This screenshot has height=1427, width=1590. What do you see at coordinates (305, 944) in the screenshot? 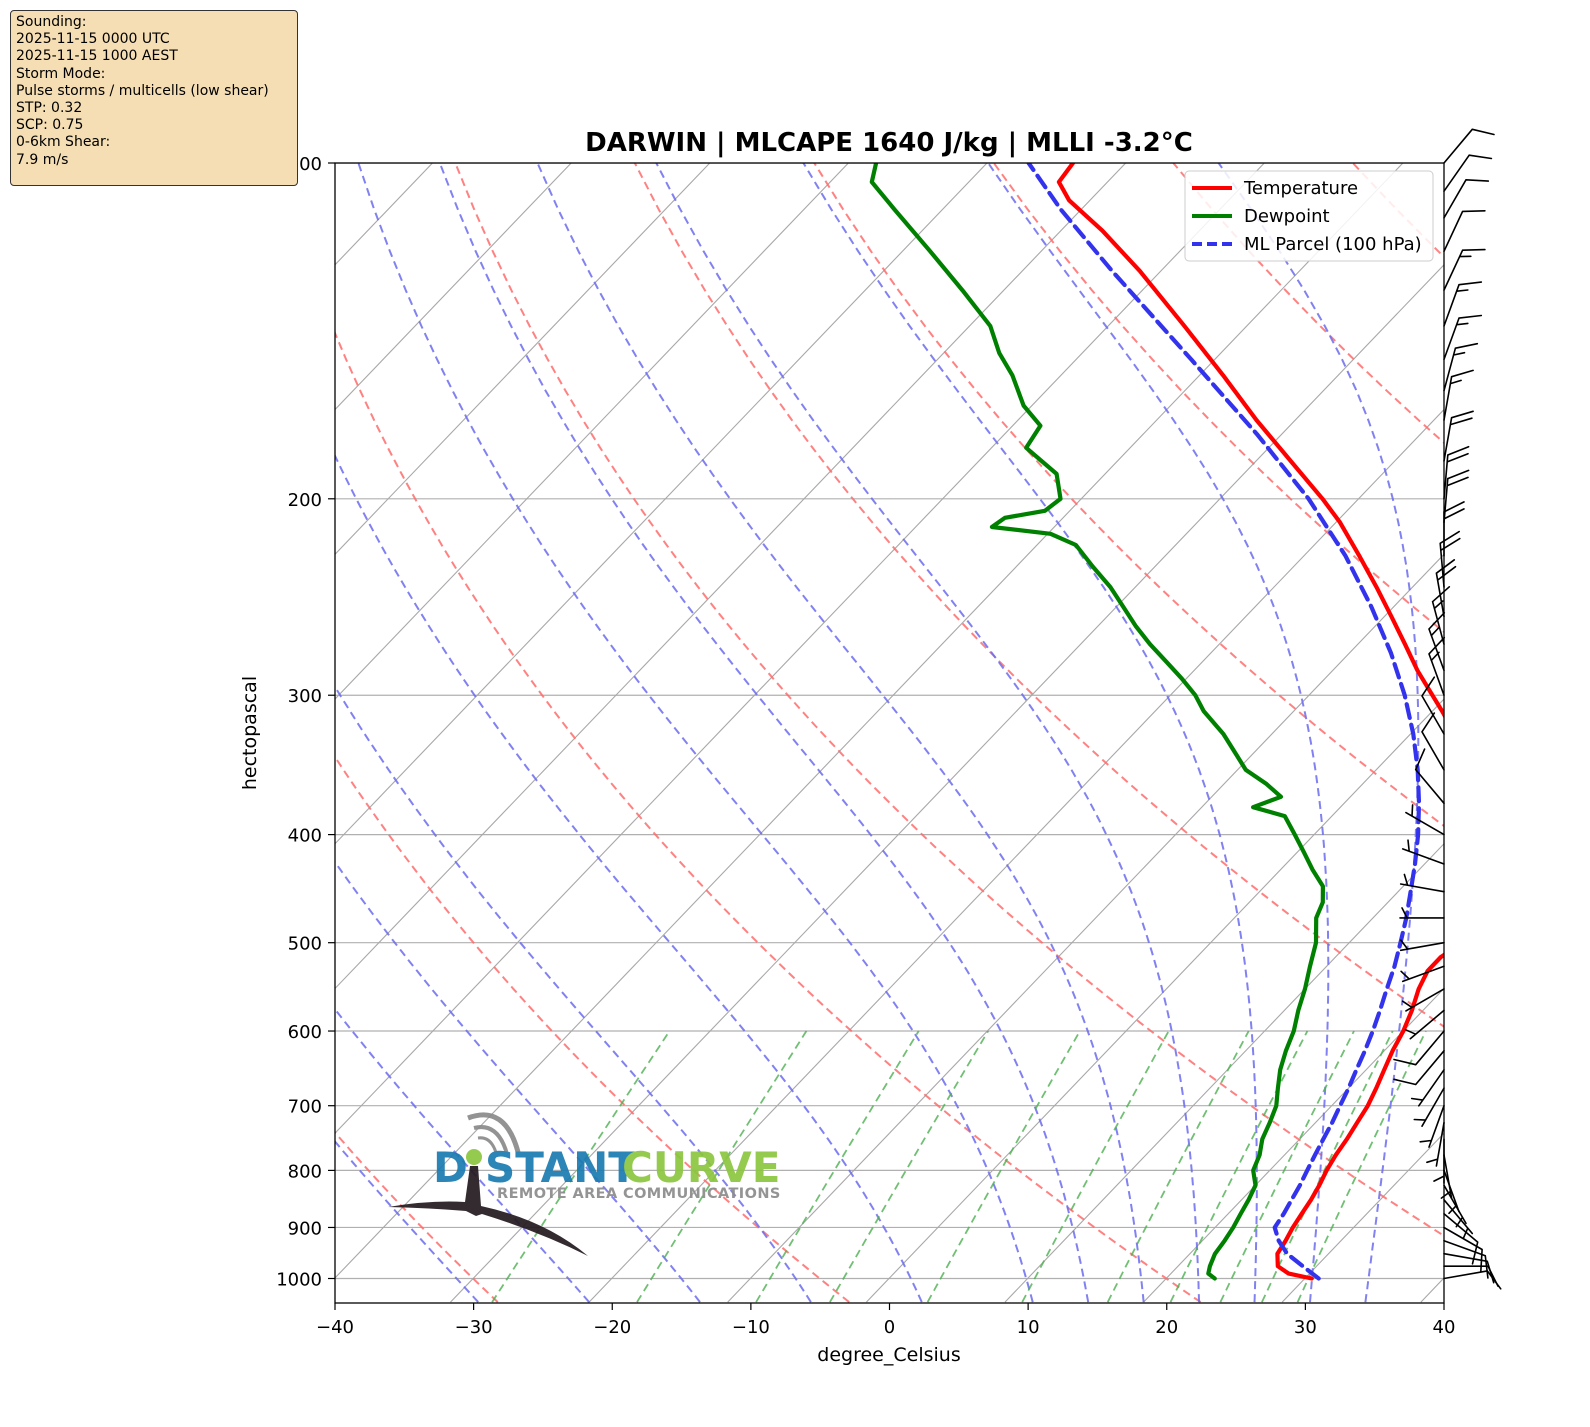
I see `y-tick-label: 500` at bounding box center [305, 944].